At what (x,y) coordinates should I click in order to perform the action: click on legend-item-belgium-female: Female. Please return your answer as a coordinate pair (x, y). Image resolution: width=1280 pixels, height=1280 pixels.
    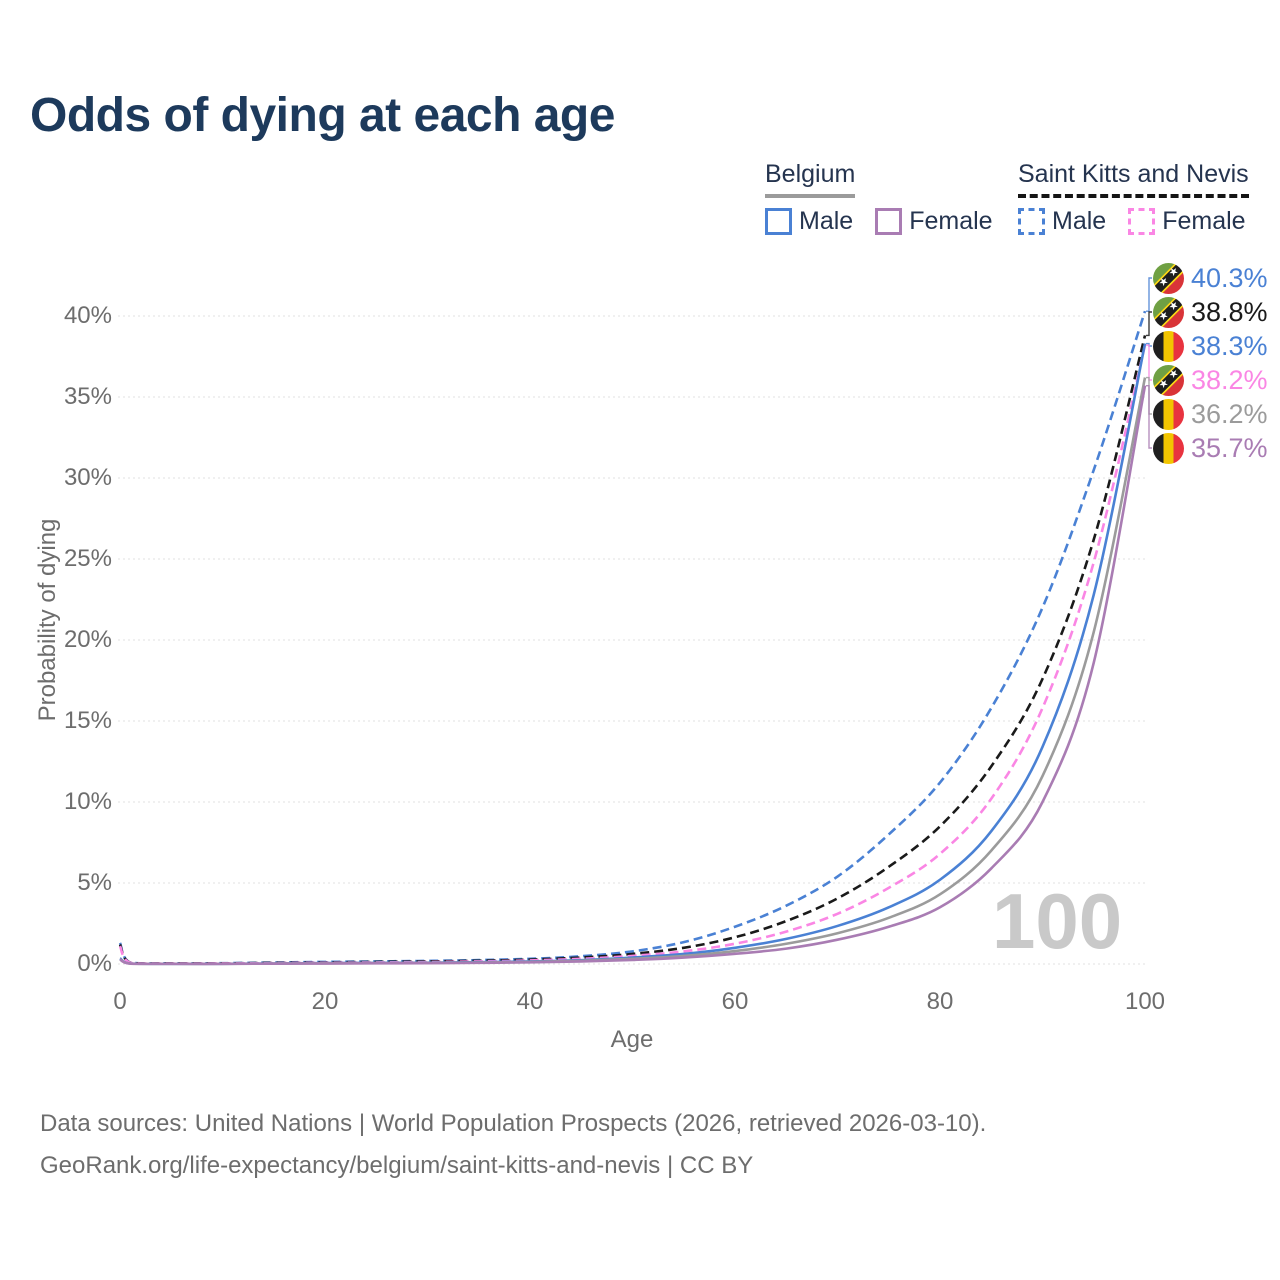
    Looking at the image, I should click on (934, 221).